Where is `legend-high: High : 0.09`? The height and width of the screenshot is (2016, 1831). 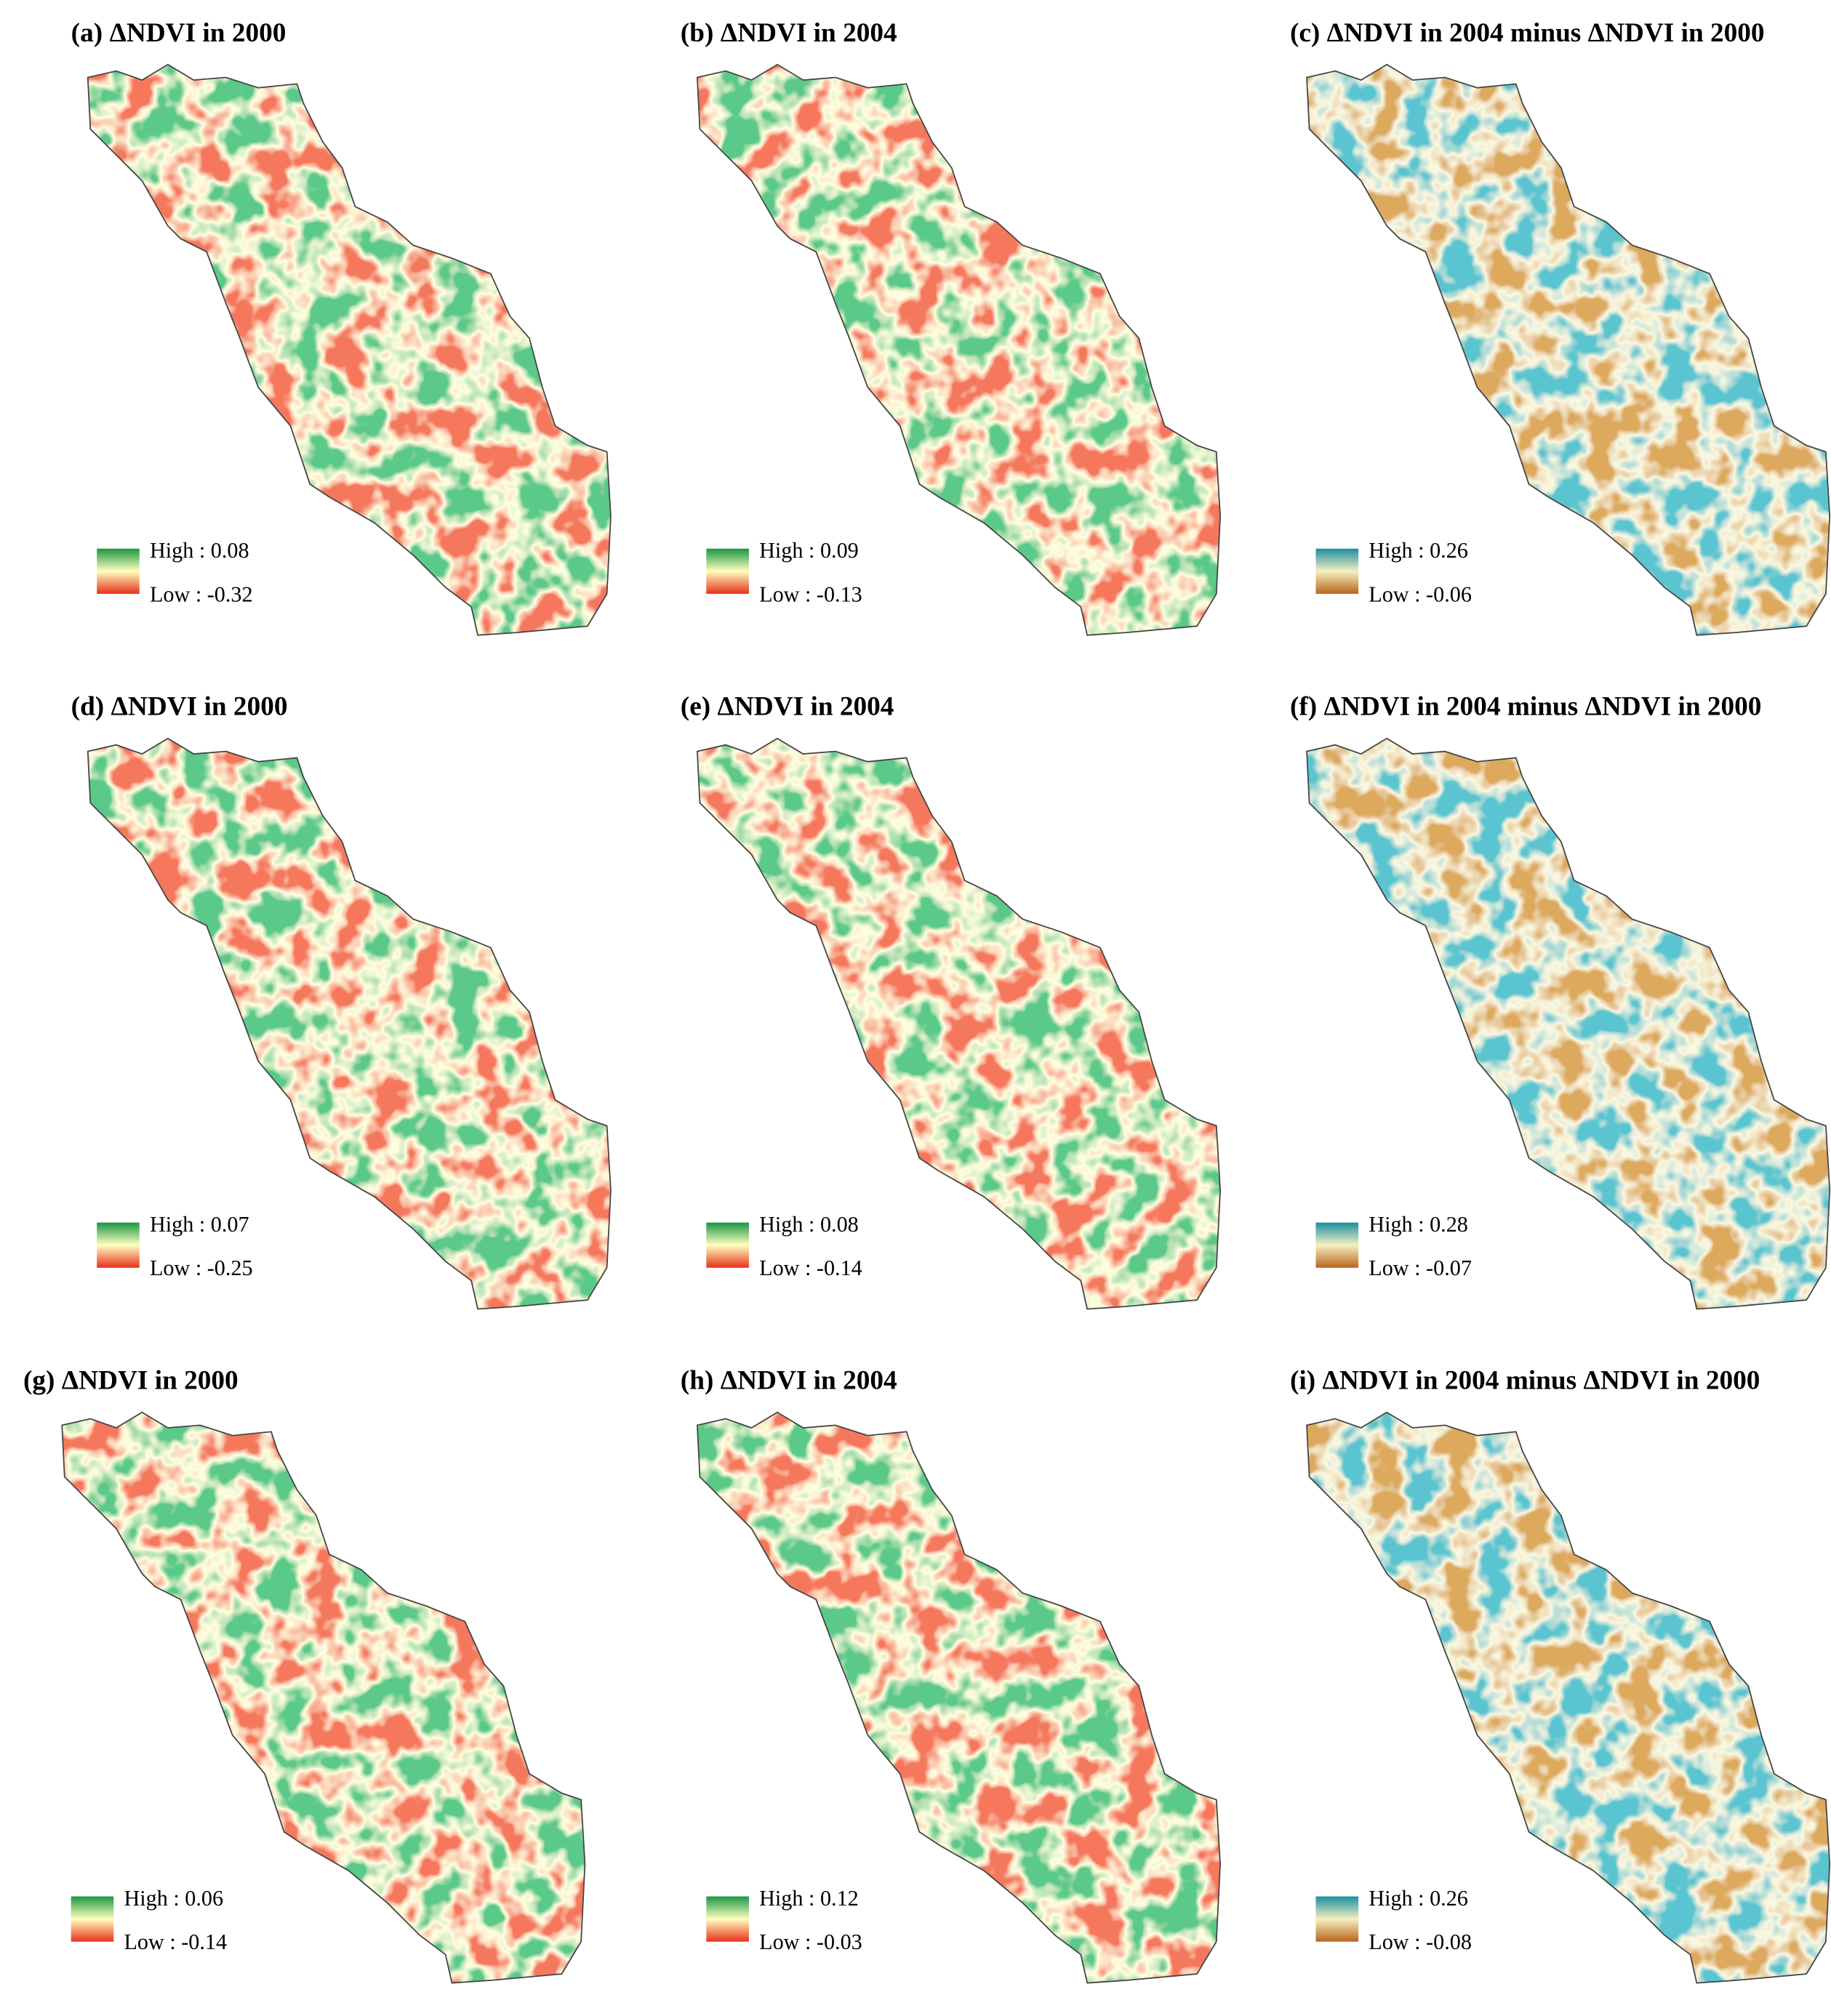 legend-high: High : 0.09 is located at coordinates (809, 550).